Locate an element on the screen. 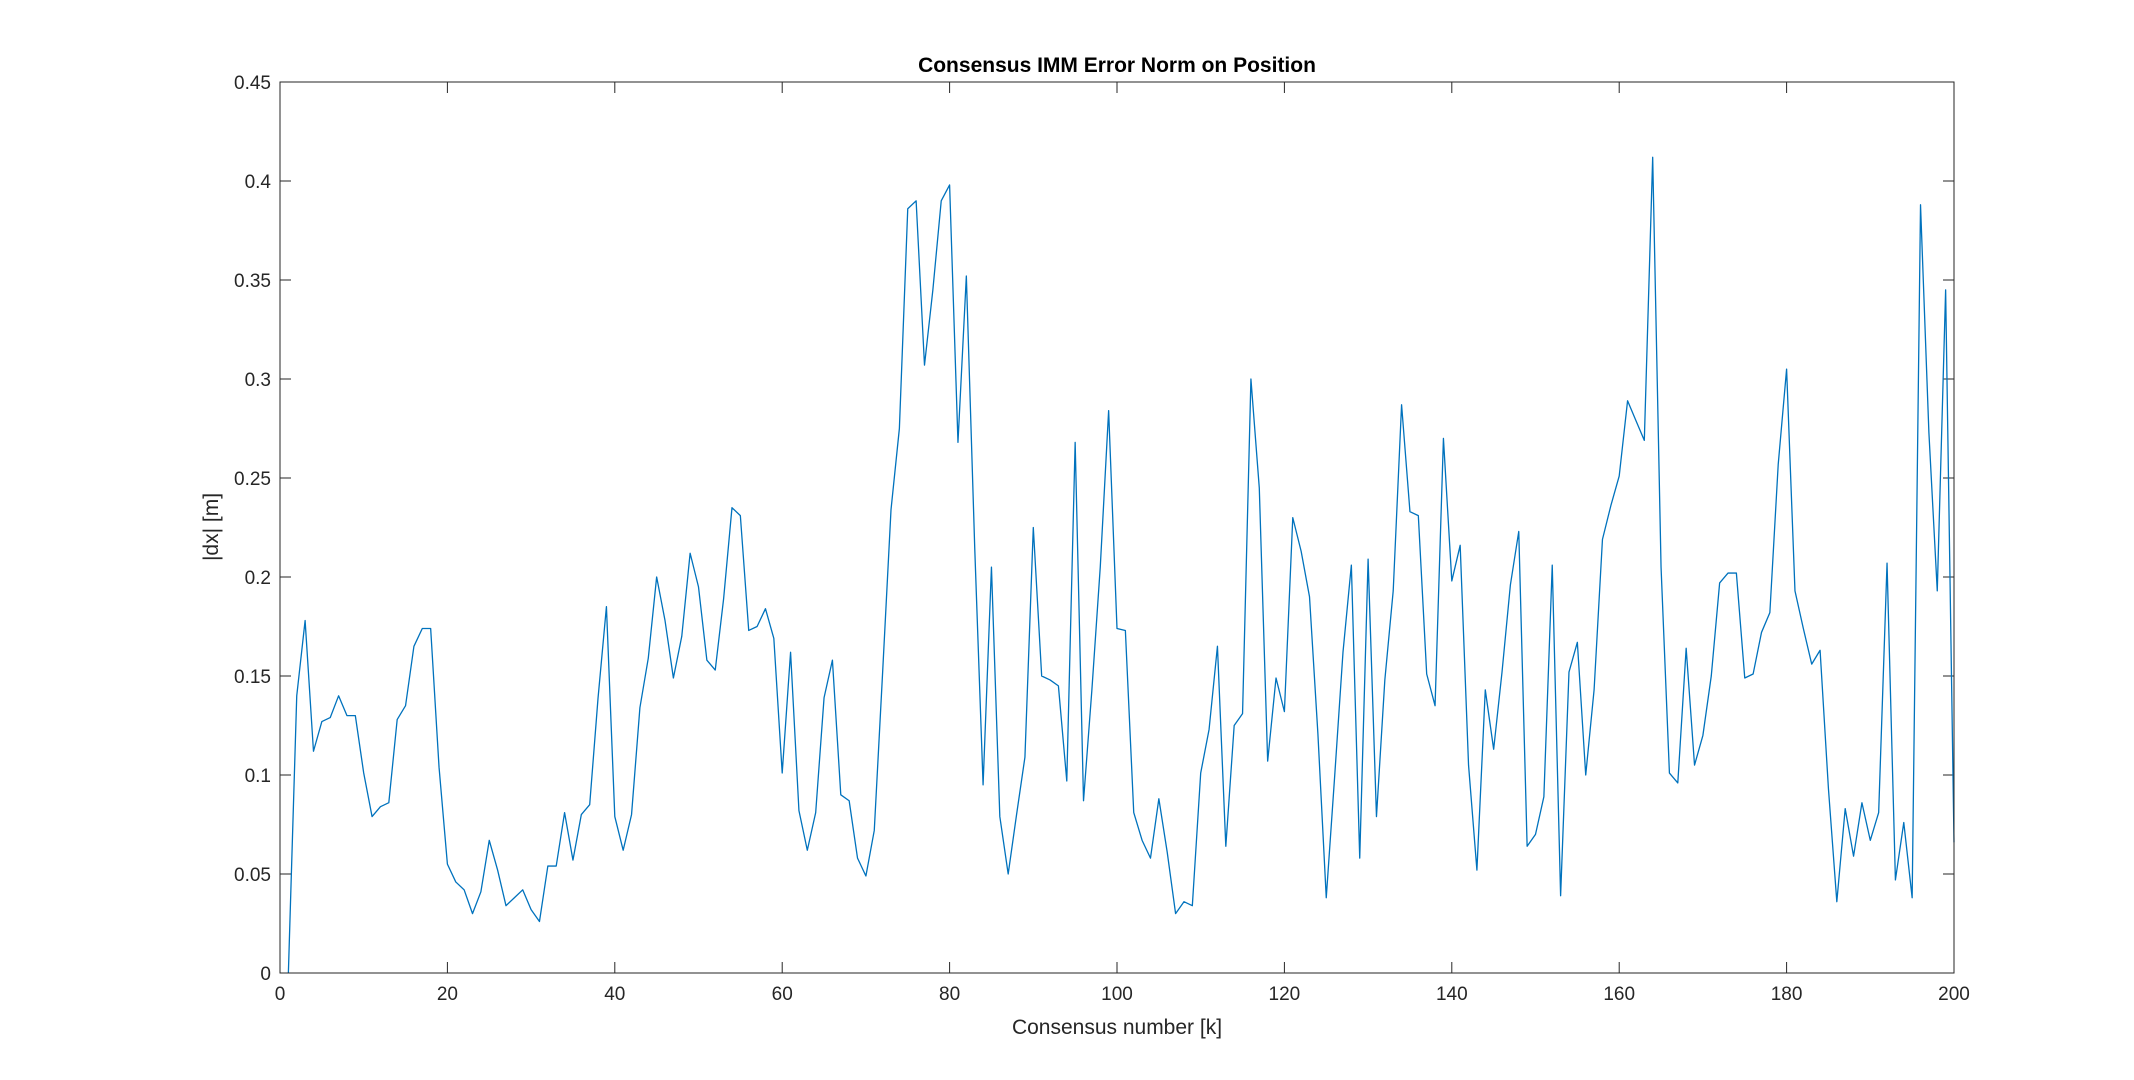 This screenshot has height=1080, width=2134. y-axis-label: |dx| [m] is located at coordinates (211, 527).